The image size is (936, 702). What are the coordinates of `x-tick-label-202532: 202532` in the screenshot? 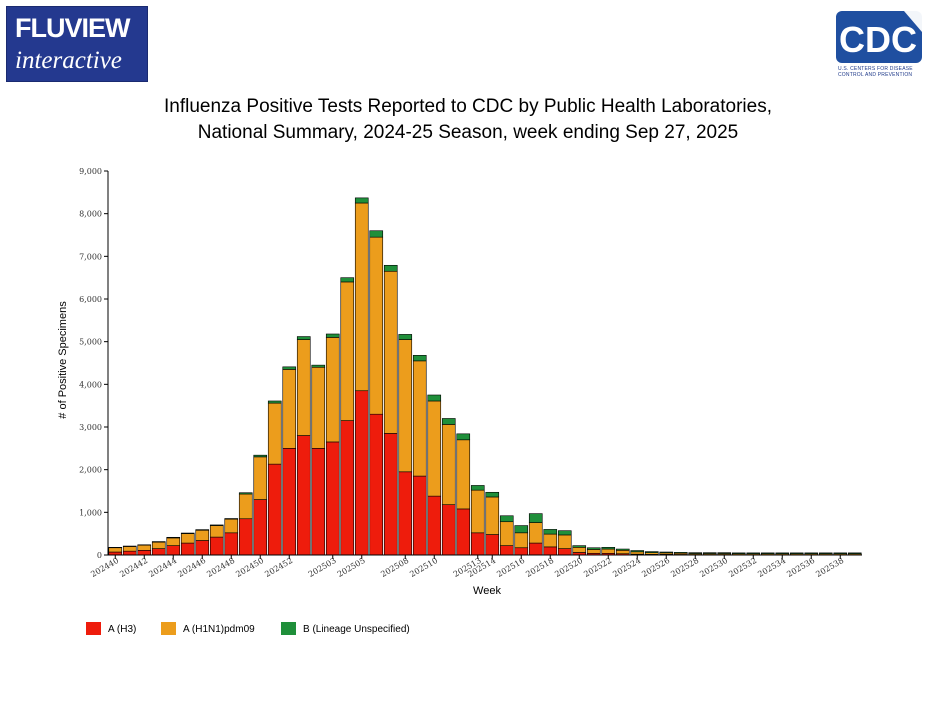 It's located at (742, 567).